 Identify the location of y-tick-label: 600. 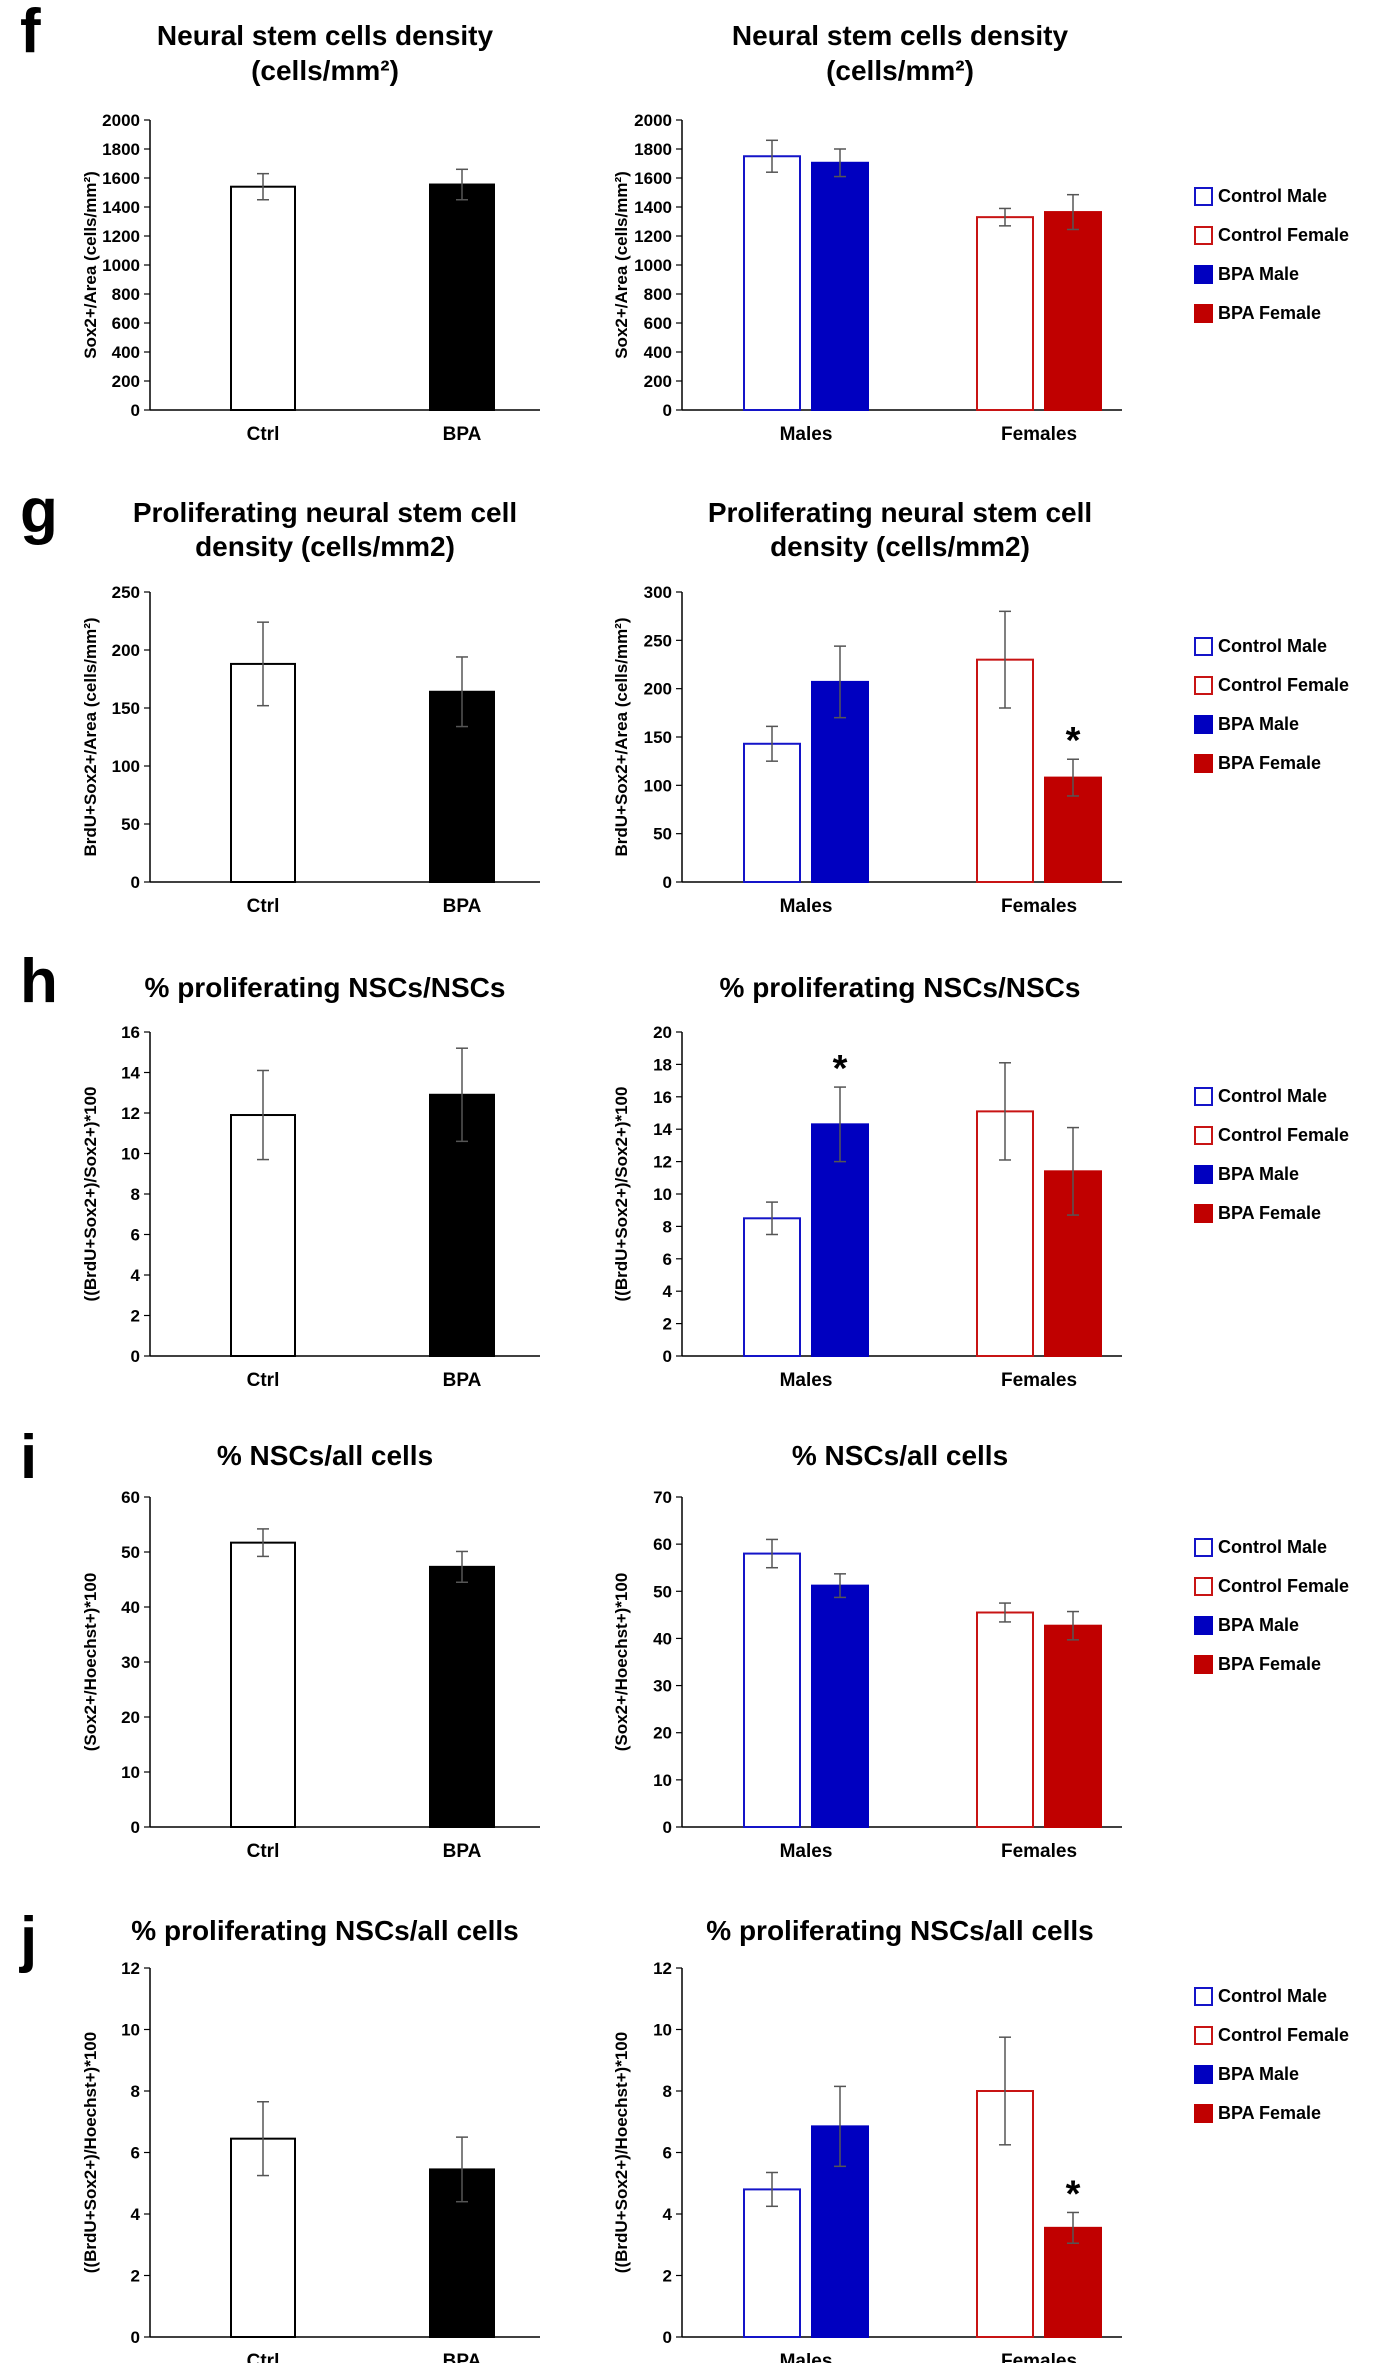
(126, 323).